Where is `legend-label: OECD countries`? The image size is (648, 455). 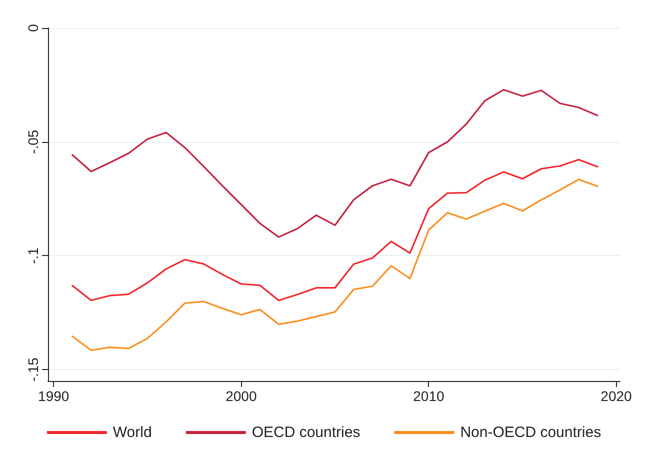 legend-label: OECD countries is located at coordinates (306, 432).